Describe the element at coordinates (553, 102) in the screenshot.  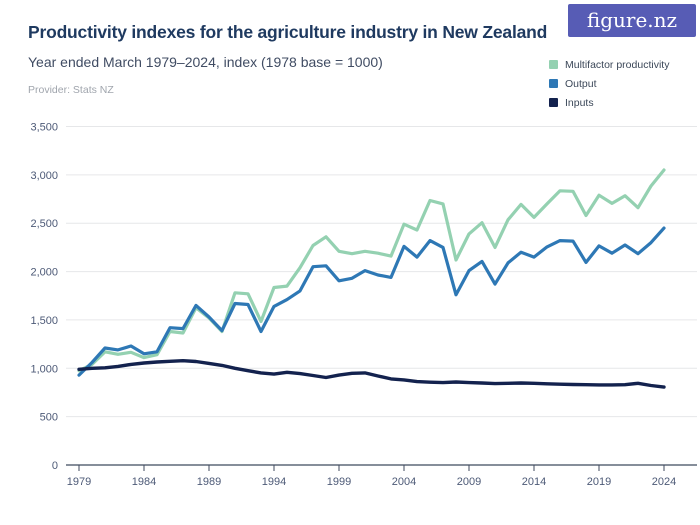
I see `legend-swatch-inputs` at that location.